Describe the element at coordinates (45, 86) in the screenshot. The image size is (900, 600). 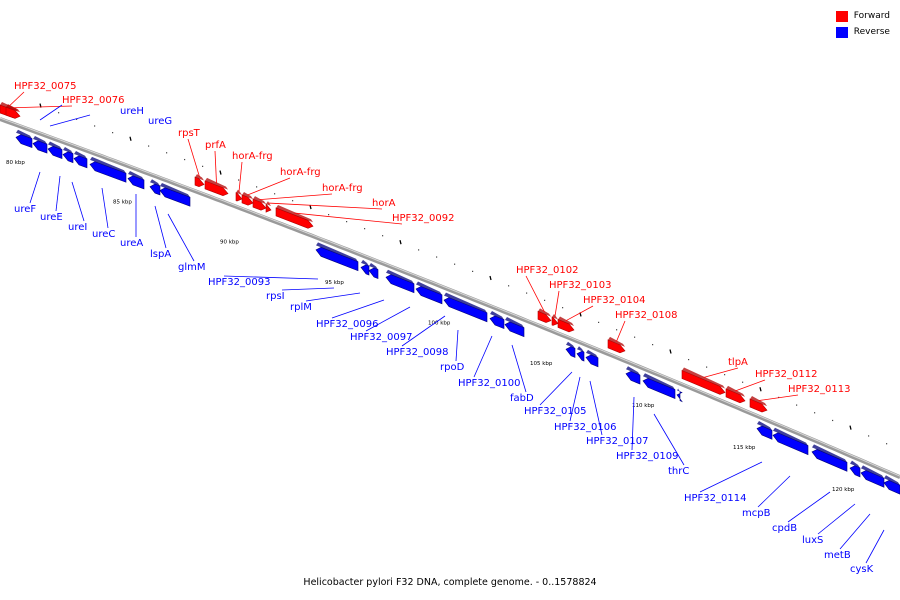
I see `gene-label: HPF32_0075` at that location.